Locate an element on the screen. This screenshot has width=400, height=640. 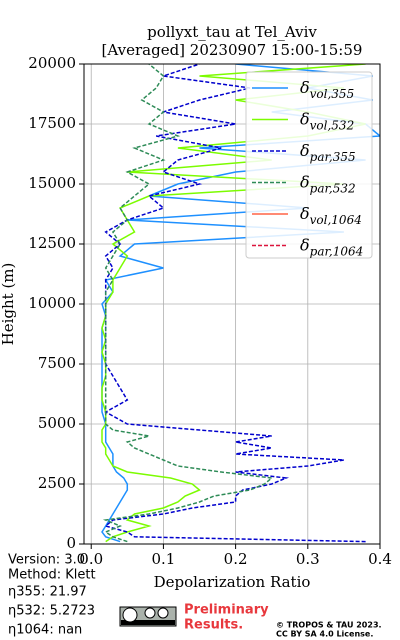
preliminary-note: Results. is located at coordinates (213, 625).